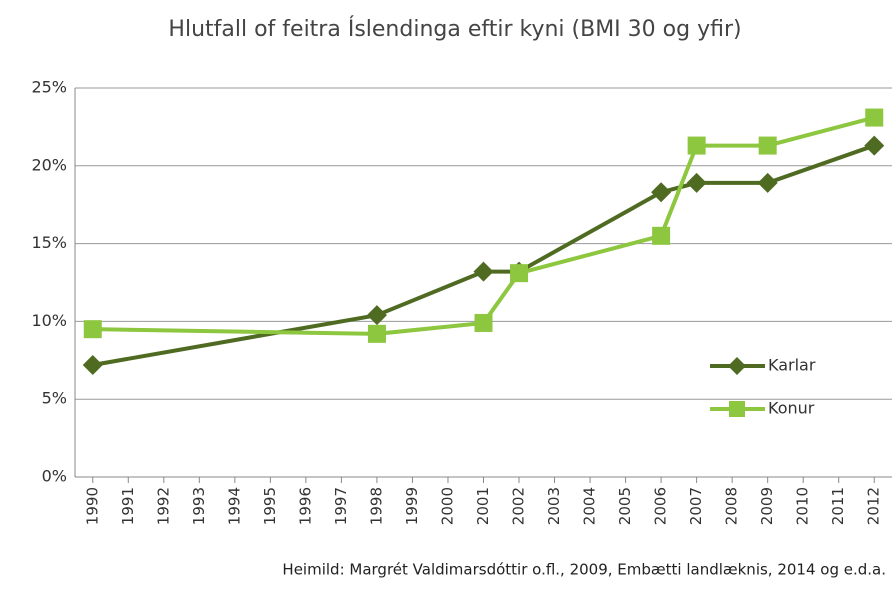 The height and width of the screenshot is (591, 892). I want to click on x-tick-label: 2000, so click(447, 506).